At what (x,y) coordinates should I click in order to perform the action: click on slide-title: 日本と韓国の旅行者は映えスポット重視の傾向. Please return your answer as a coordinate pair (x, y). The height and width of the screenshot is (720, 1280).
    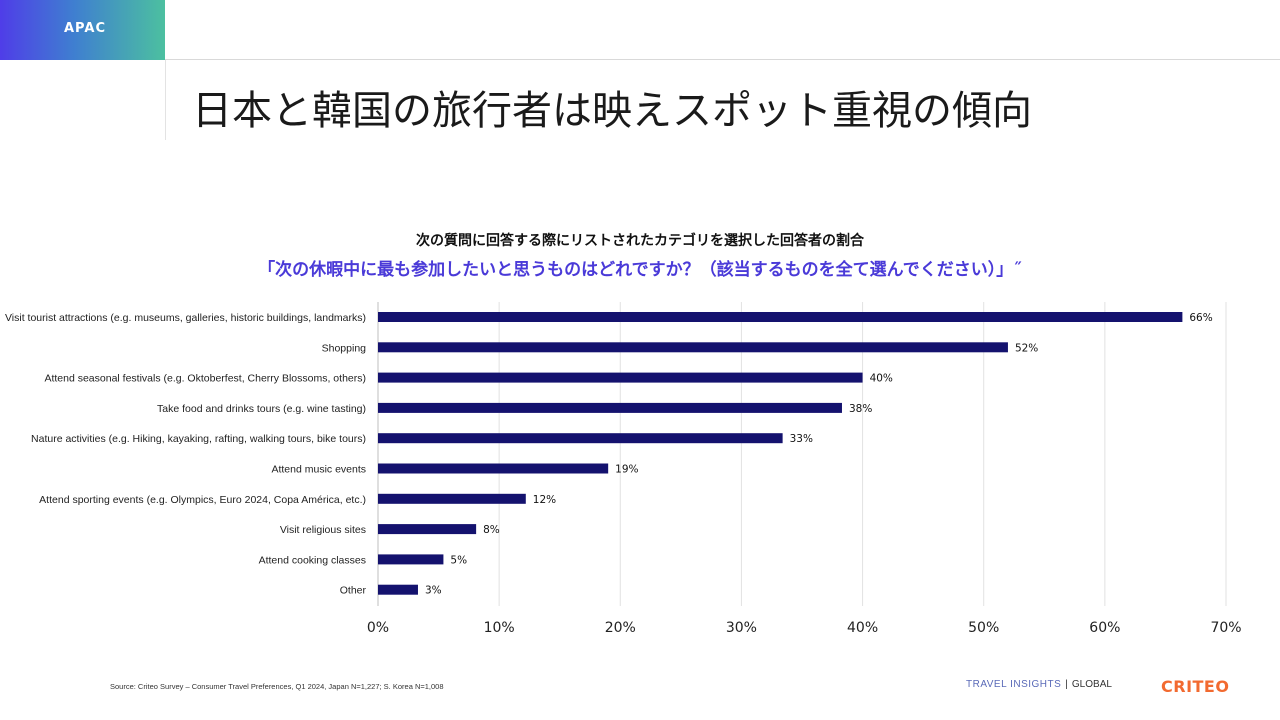
    Looking at the image, I should click on (612, 111).